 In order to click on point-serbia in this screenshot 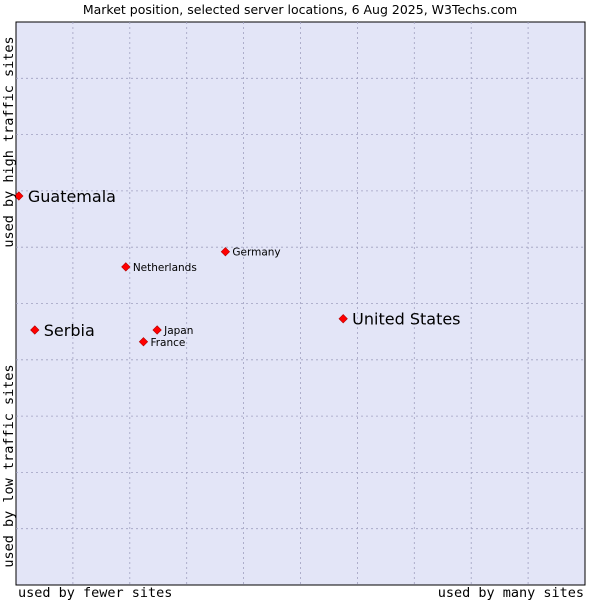, I will do `click(35, 330)`.